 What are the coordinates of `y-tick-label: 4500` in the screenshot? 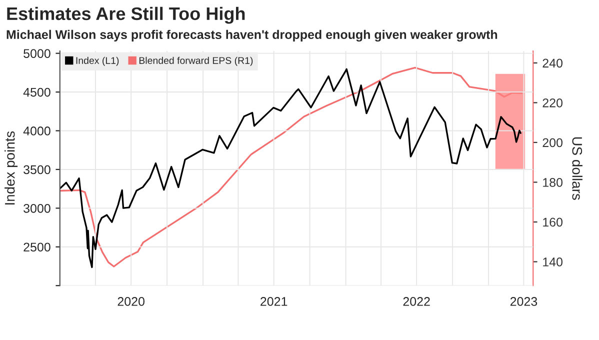 It's located at (36, 92).